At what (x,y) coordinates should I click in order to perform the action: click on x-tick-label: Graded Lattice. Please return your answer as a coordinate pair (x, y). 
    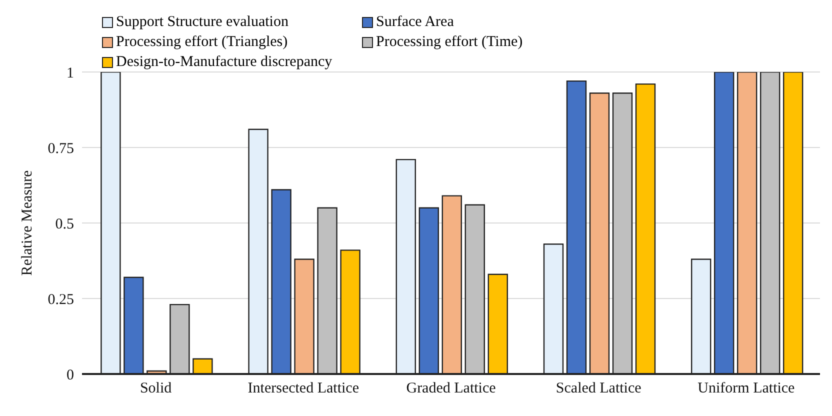
    Looking at the image, I should click on (451, 388).